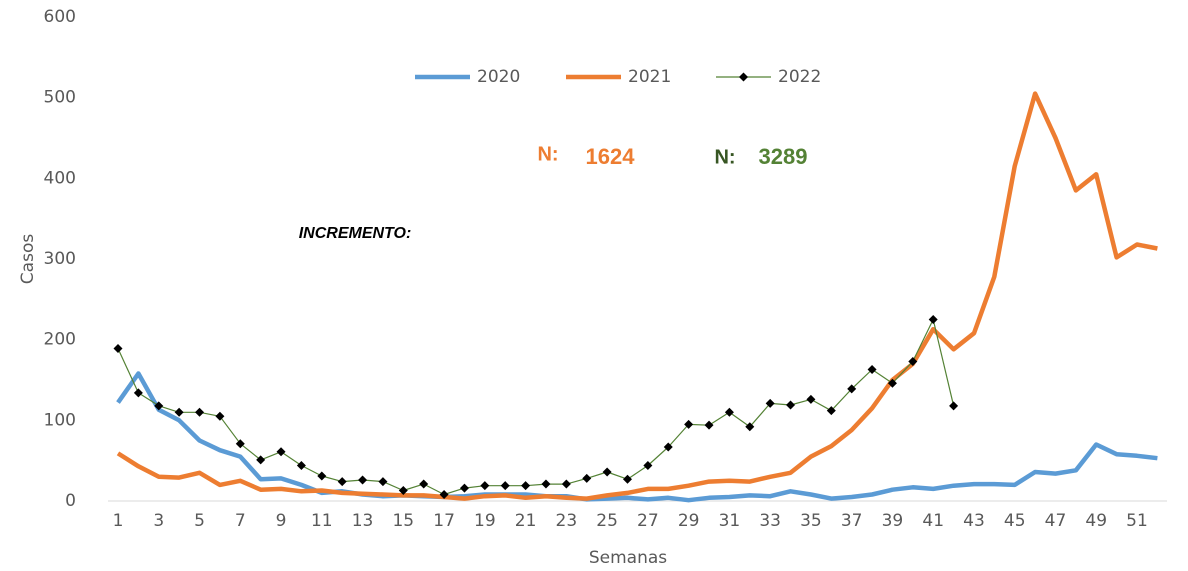  Describe the element at coordinates (322, 521) in the screenshot. I see `x-tick-label: 11` at that location.